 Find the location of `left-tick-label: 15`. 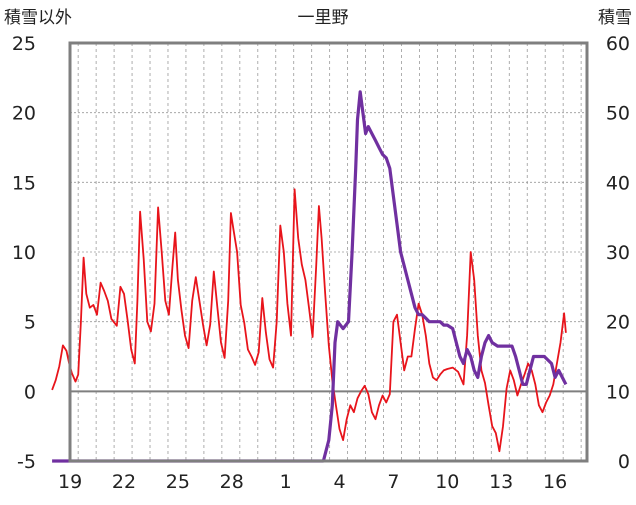

left-tick-label: 15 is located at coordinates (24, 183).